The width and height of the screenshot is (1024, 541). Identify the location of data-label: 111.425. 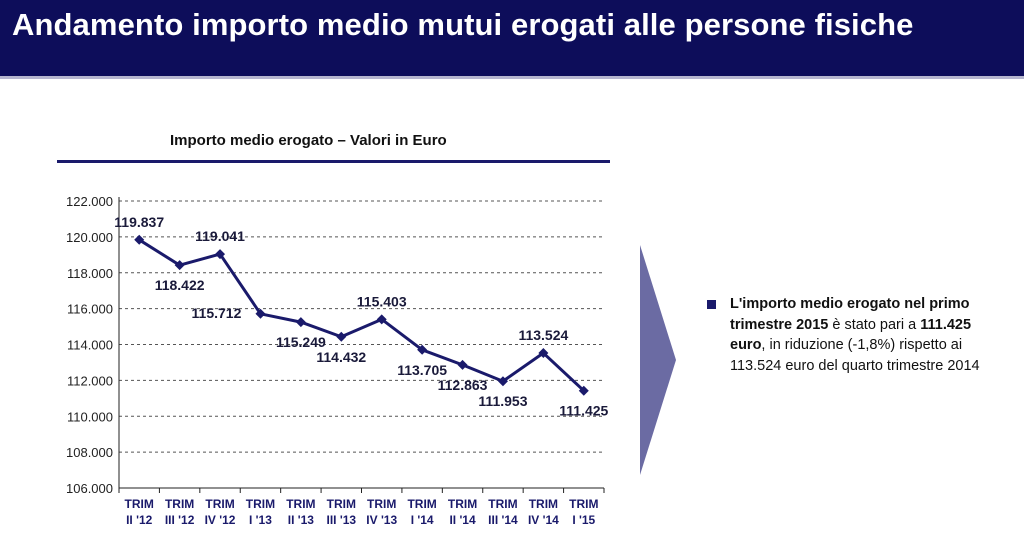
(583, 411).